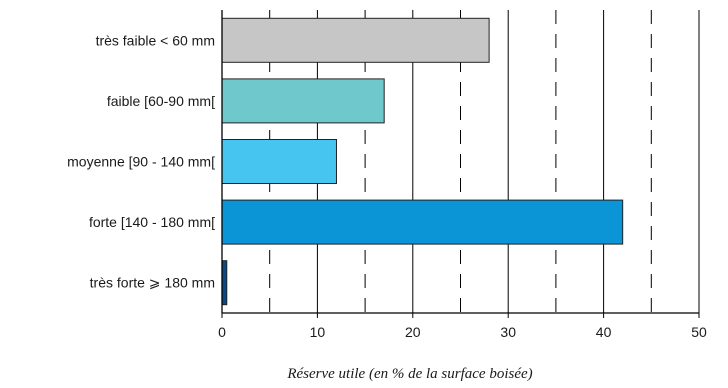 This screenshot has width=728, height=388. What do you see at coordinates (462, 326) in the screenshot?
I see `x-tick-labels: 0 10 20 30 40 50` at bounding box center [462, 326].